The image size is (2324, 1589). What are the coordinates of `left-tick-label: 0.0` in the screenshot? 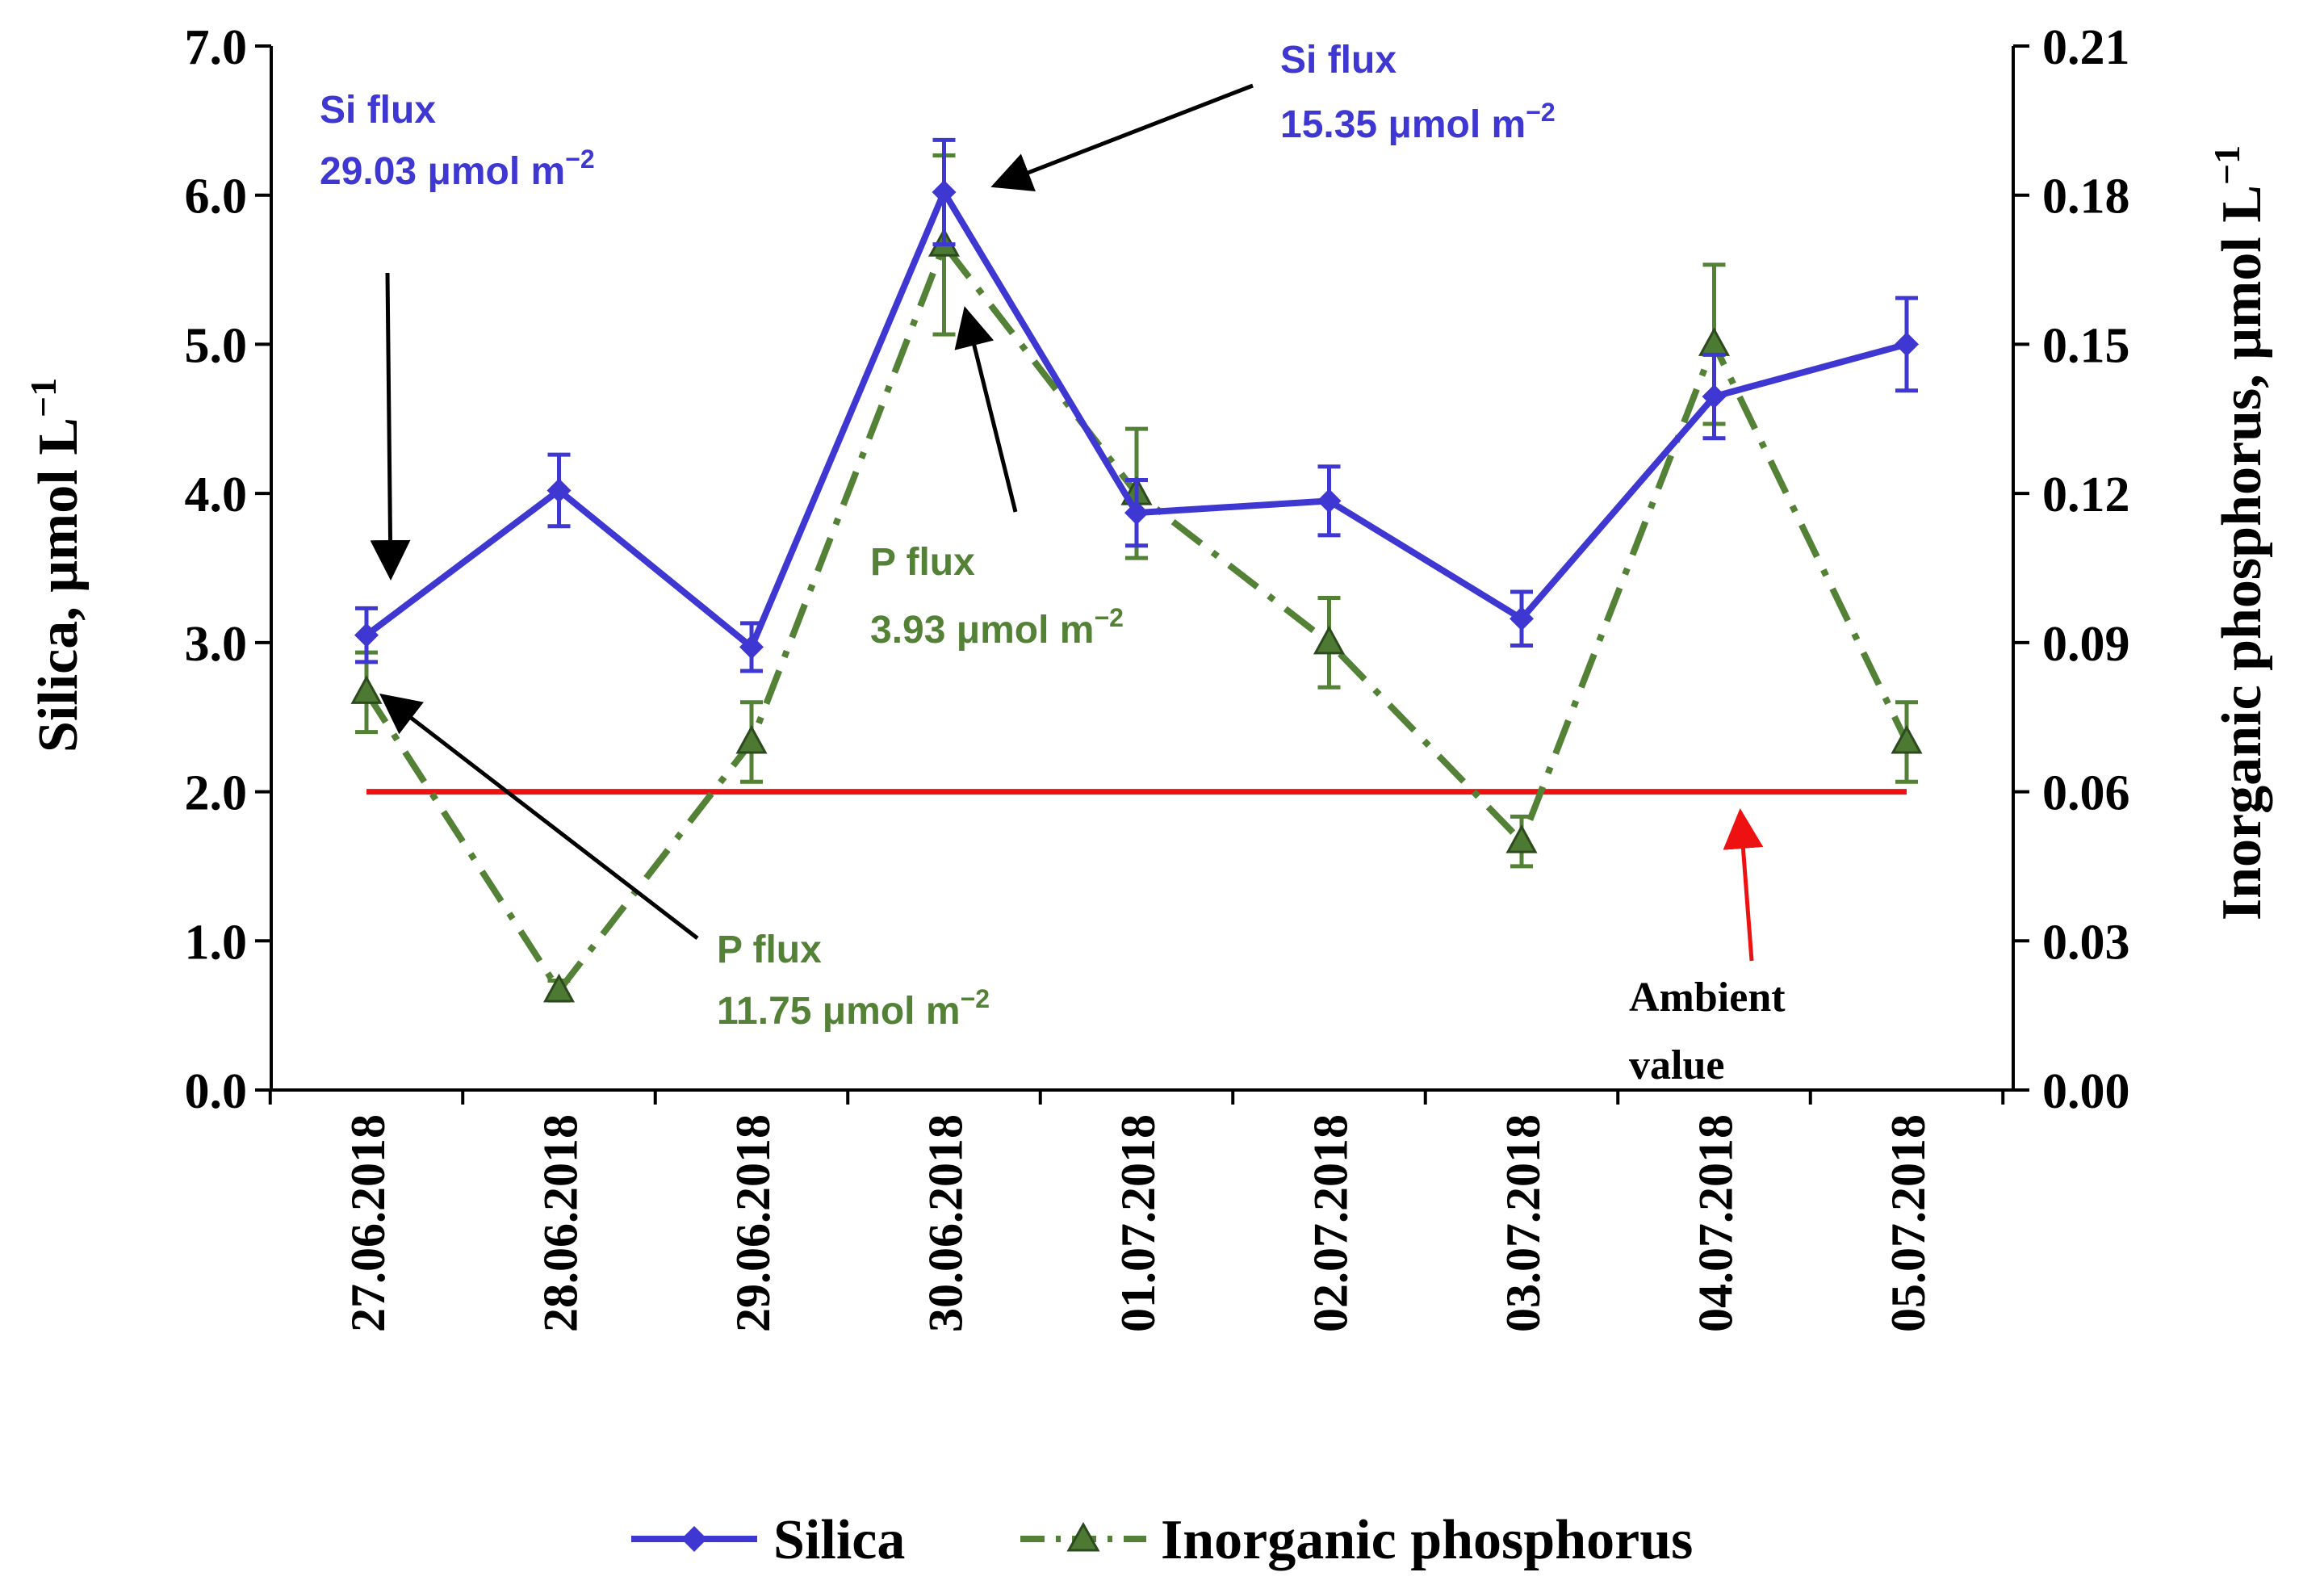 It's located at (216, 1091).